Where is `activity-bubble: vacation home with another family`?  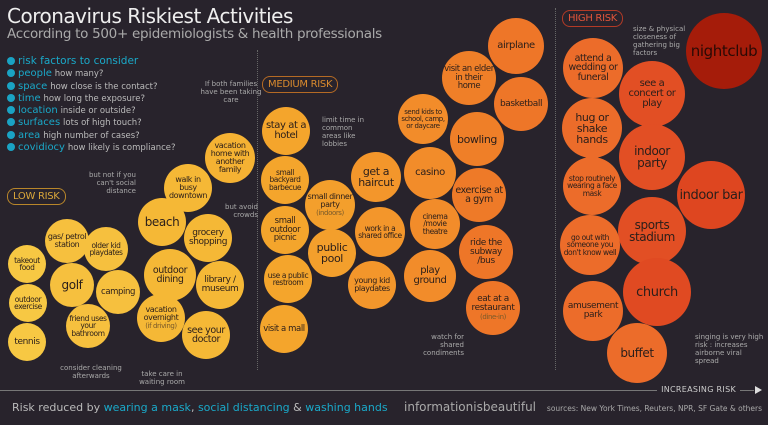 activity-bubble: vacation home with another family is located at coordinates (230, 158).